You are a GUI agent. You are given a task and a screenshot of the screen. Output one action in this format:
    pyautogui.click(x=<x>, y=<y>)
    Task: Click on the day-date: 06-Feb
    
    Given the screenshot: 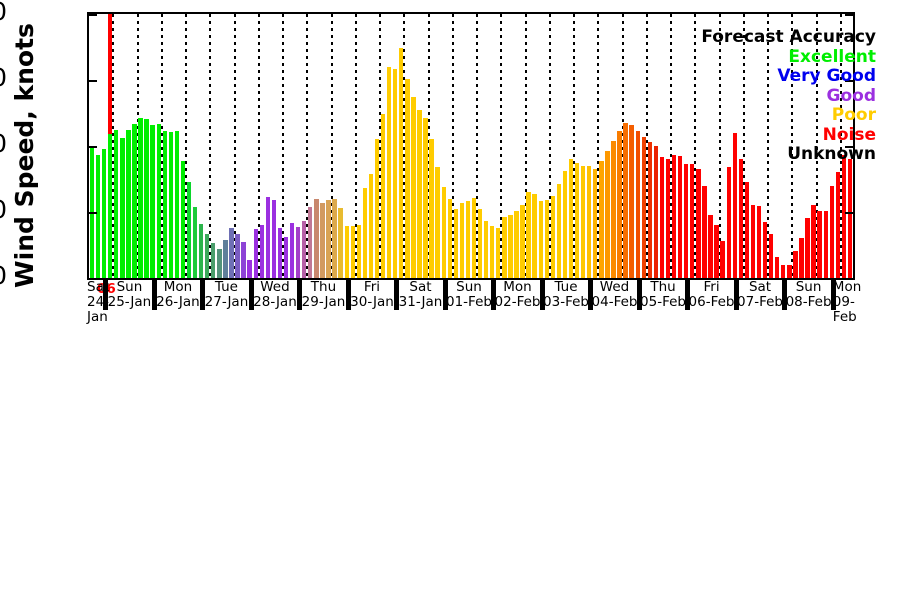 What is the action you would take?
    pyautogui.click(x=711, y=302)
    